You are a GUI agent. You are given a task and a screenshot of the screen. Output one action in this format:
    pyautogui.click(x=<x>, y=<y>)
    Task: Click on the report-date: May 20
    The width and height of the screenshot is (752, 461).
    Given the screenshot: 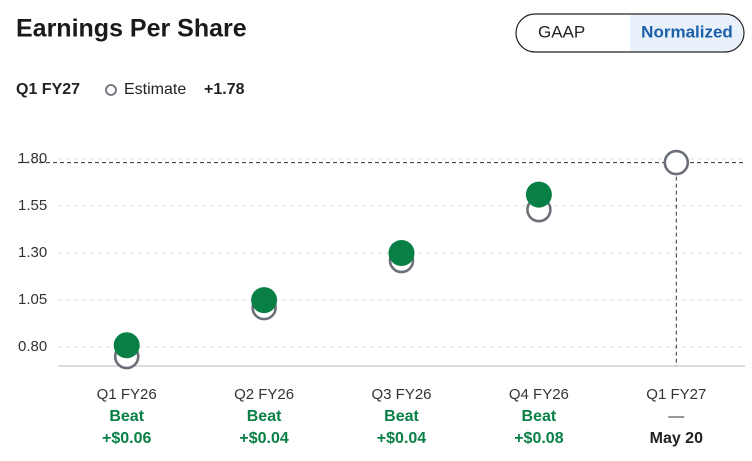 What is the action you would take?
    pyautogui.click(x=676, y=438)
    